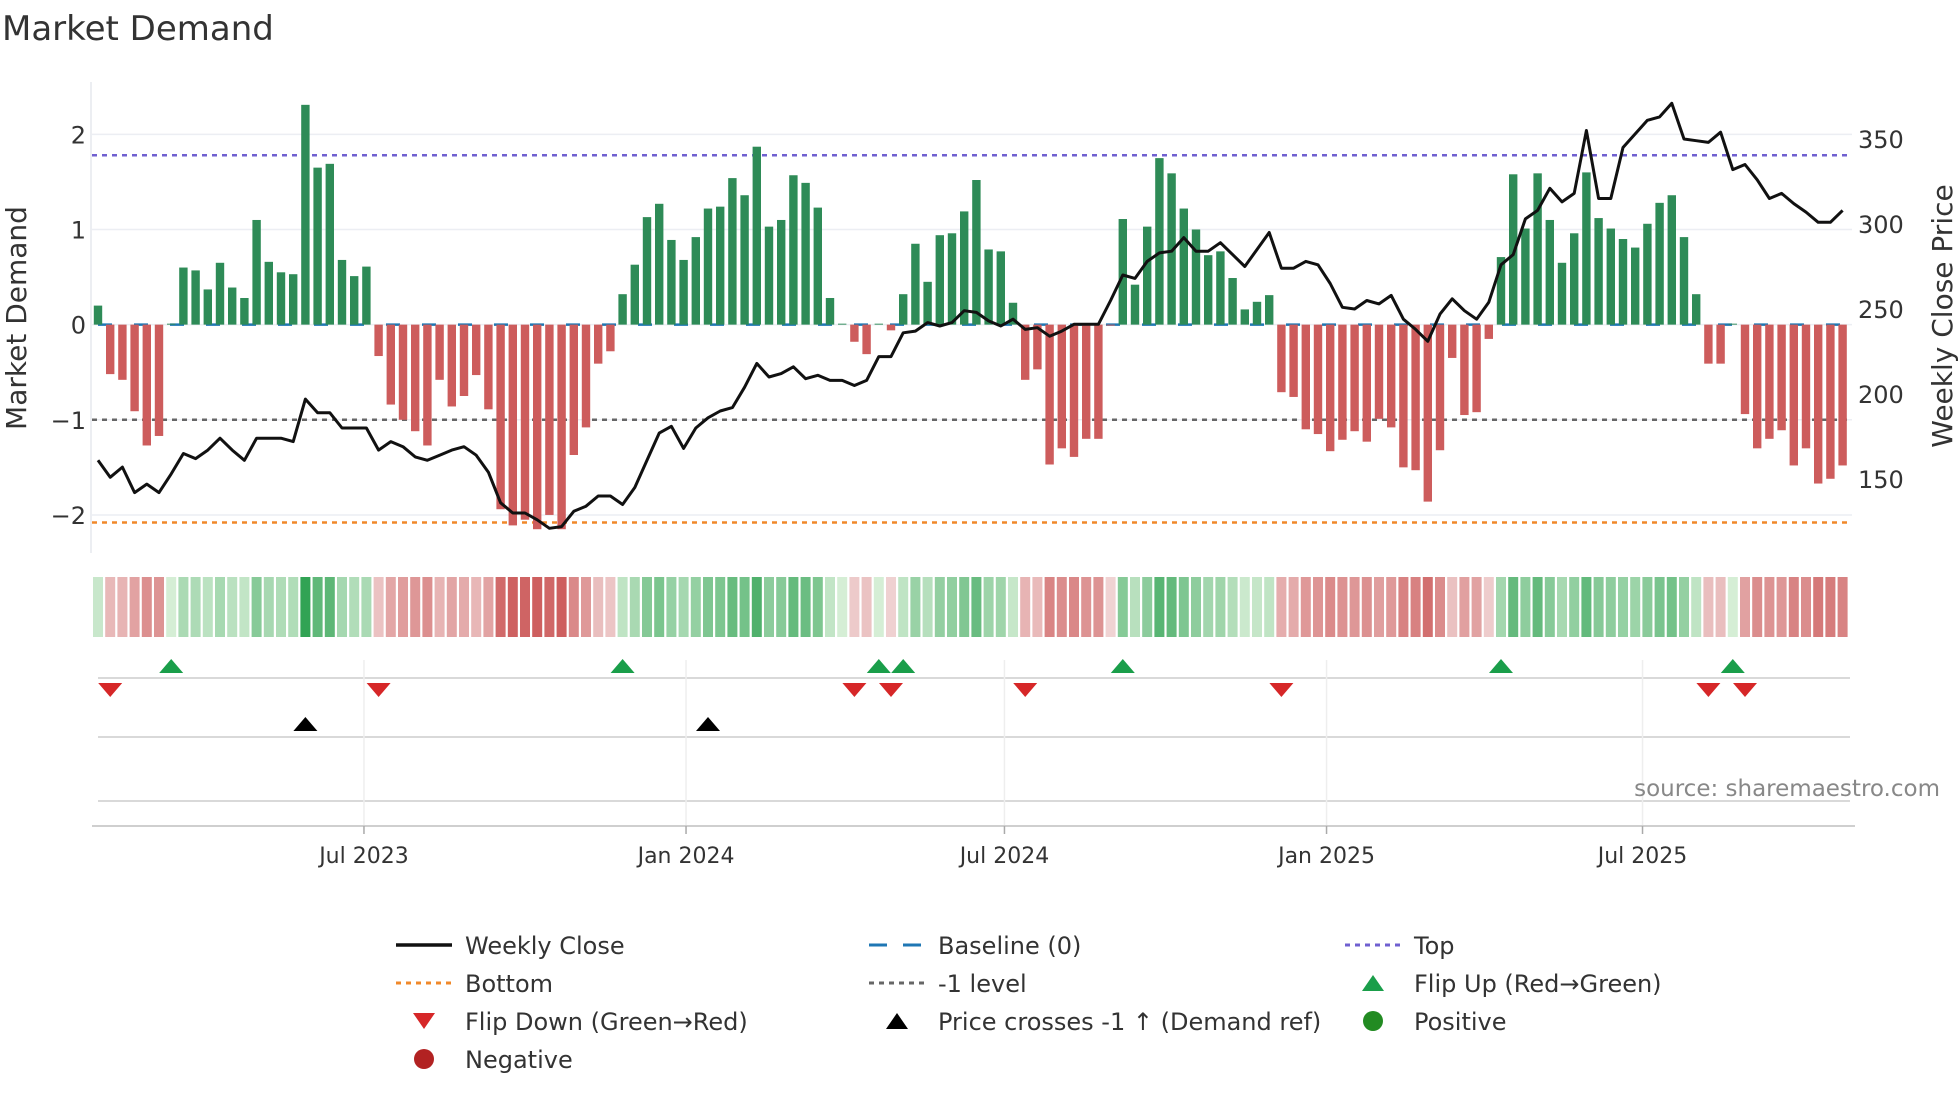 This screenshot has width=1960, height=1102. I want to click on flip-down-marker, so click(110, 690).